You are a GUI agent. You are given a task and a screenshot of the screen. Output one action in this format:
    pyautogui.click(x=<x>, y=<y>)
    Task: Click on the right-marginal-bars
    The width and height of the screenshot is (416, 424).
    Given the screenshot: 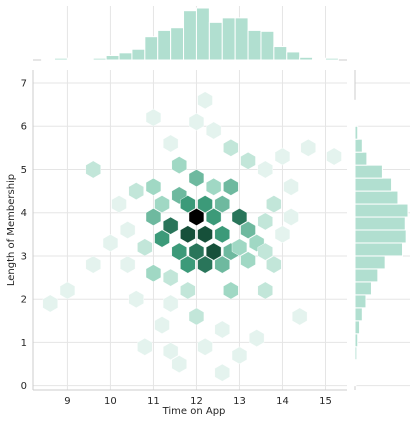 What is the action you would take?
    pyautogui.click(x=381, y=243)
    